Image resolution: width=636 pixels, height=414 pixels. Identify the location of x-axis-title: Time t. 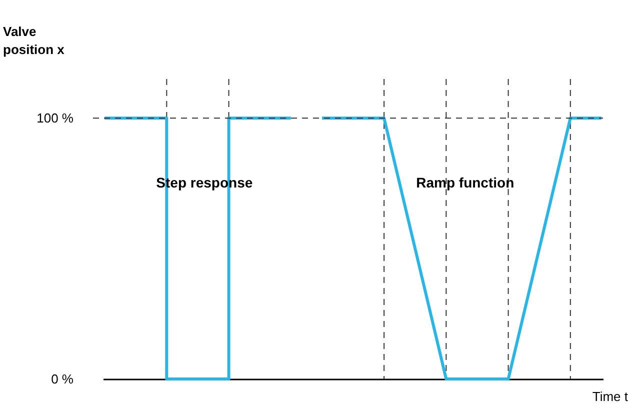
(610, 396).